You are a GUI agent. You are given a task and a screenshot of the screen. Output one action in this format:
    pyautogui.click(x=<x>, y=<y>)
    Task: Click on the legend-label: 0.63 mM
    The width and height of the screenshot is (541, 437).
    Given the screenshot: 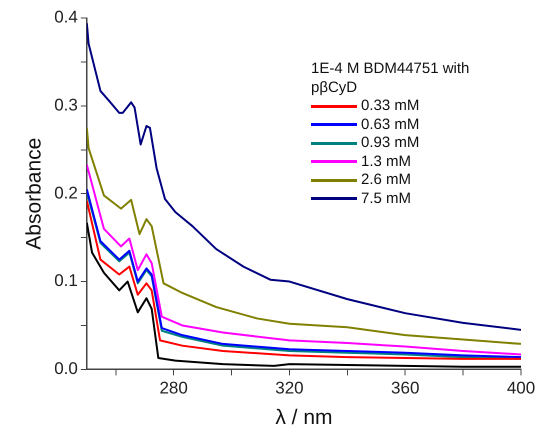 What is the action you would take?
    pyautogui.click(x=390, y=125)
    